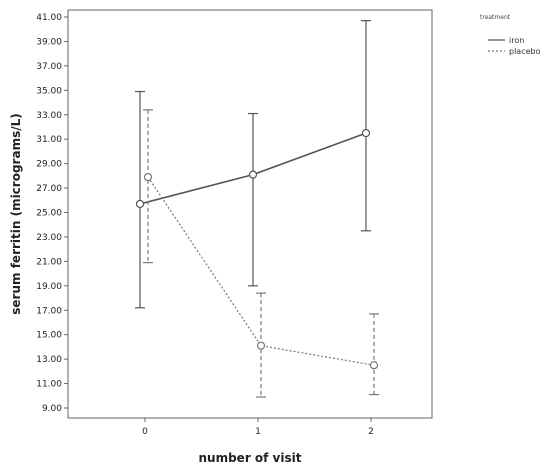  I want to click on y-axis-label: serum ferritin (micrograms/L), so click(16, 213).